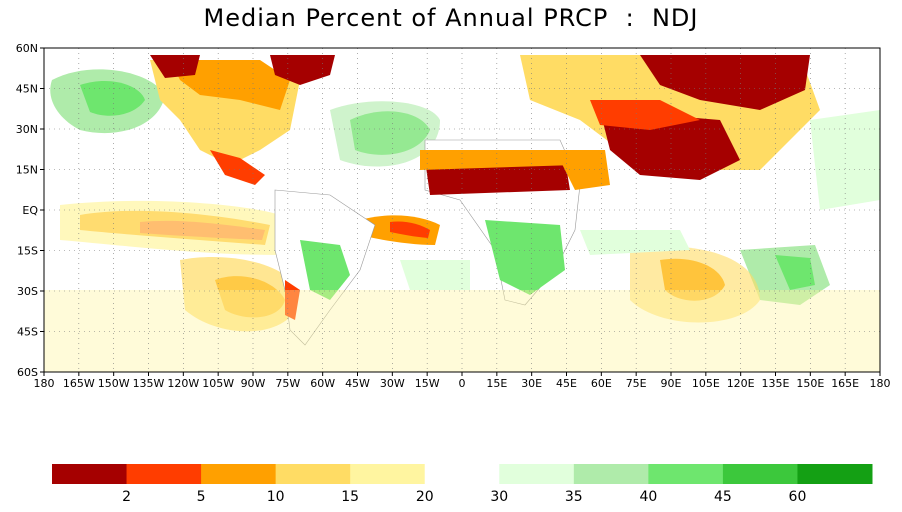 Image resolution: width=902 pixels, height=512 pixels. I want to click on australia-core, so click(795, 272).